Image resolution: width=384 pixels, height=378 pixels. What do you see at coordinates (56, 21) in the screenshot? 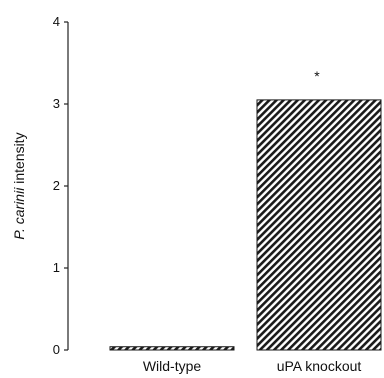
I see `y-tick-label: 4` at bounding box center [56, 21].